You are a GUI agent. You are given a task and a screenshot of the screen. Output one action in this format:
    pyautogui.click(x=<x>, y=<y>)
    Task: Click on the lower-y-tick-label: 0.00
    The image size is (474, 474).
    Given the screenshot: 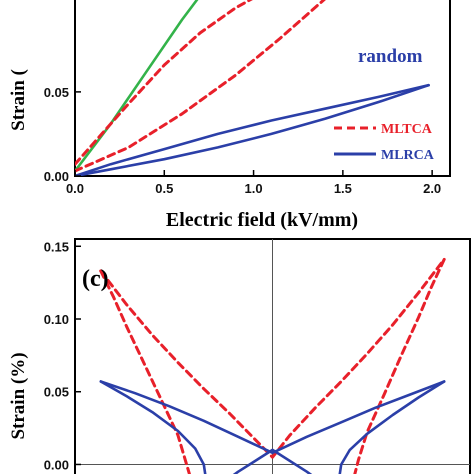 What is the action you would take?
    pyautogui.click(x=56, y=464)
    